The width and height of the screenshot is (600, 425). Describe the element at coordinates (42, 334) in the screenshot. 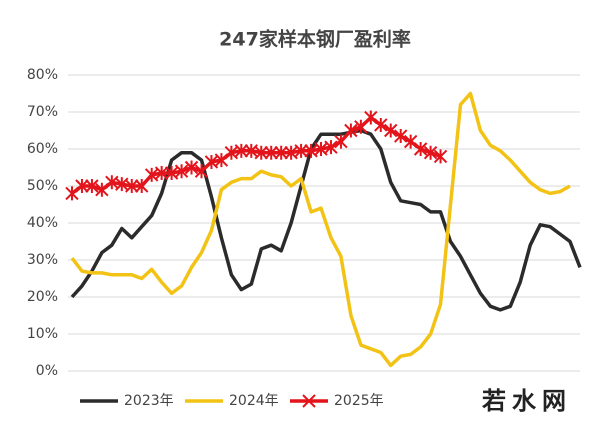

I see `y-tick-label: 10%` at that location.